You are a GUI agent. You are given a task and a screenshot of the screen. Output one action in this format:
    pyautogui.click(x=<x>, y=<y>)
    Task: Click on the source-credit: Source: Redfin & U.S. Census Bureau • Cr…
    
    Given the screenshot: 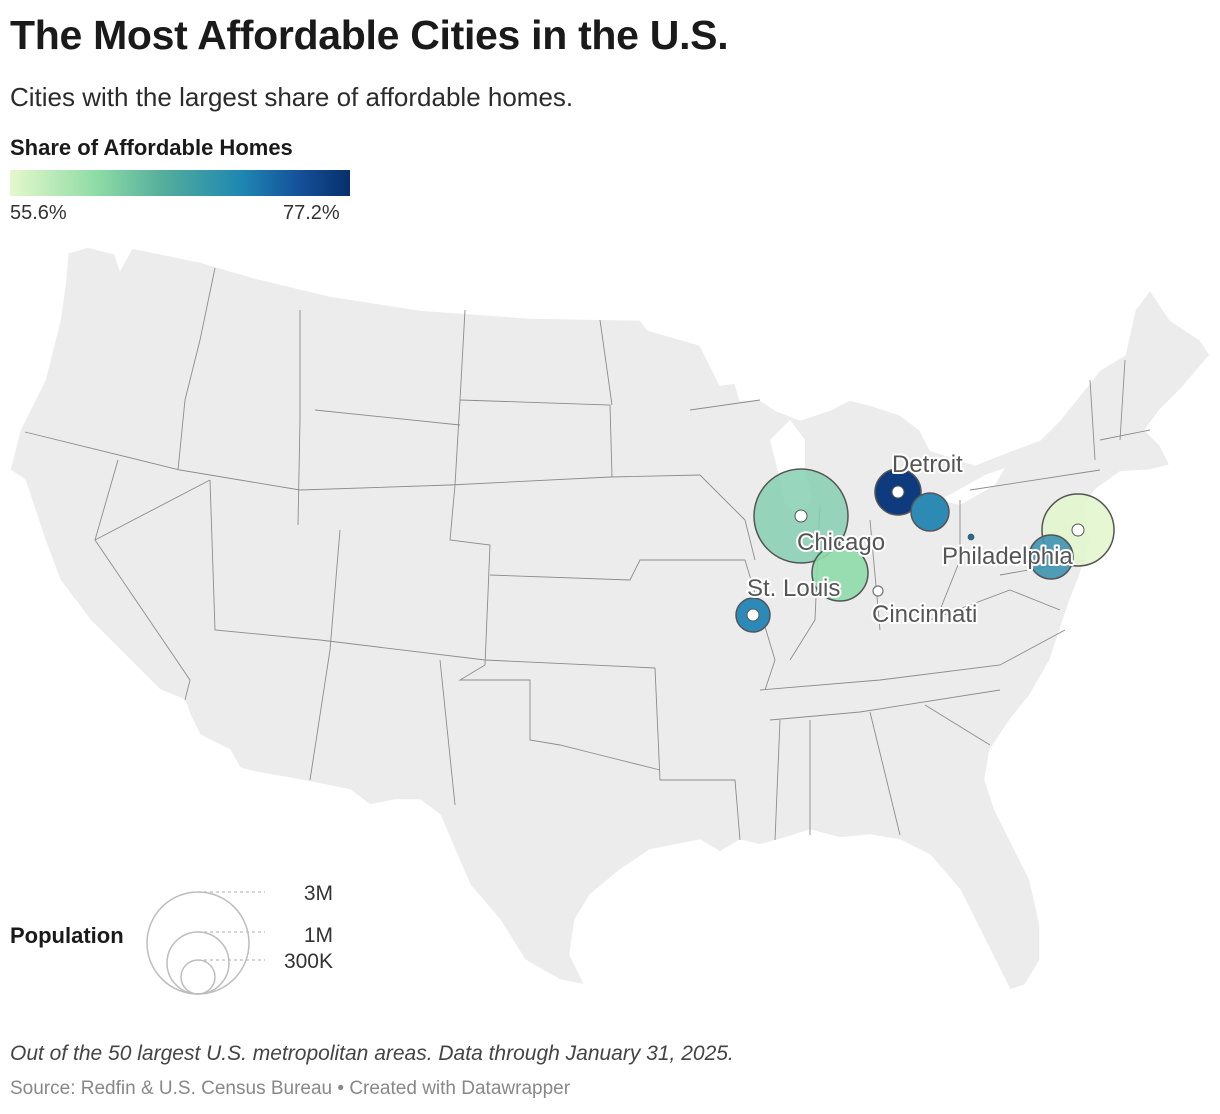 What is the action you would take?
    pyautogui.click(x=290, y=1088)
    